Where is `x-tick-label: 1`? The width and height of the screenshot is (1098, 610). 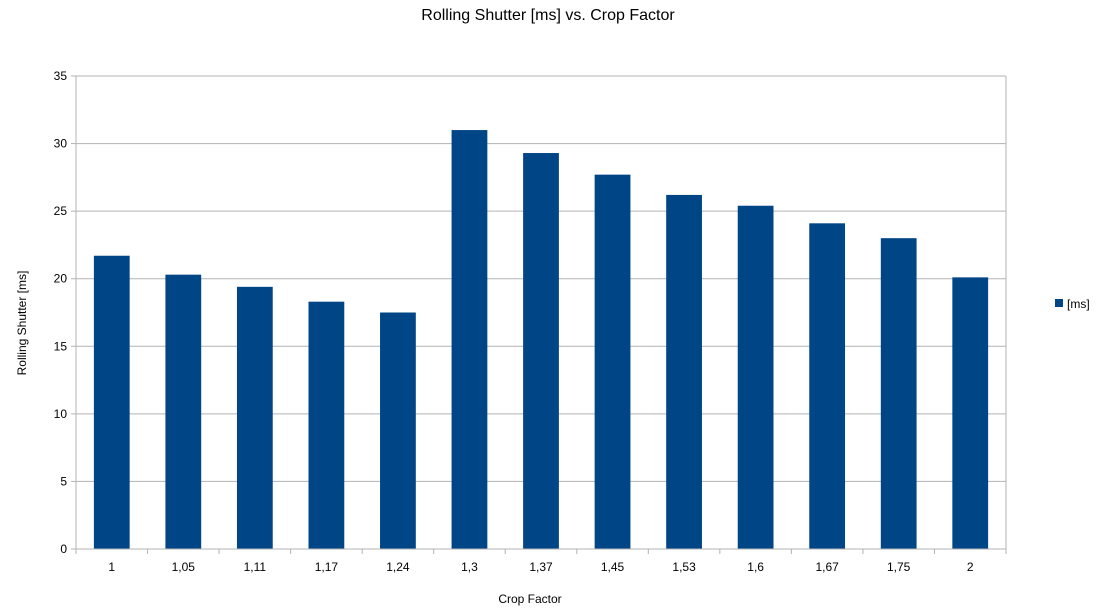
x-tick-label: 1 is located at coordinates (111, 567).